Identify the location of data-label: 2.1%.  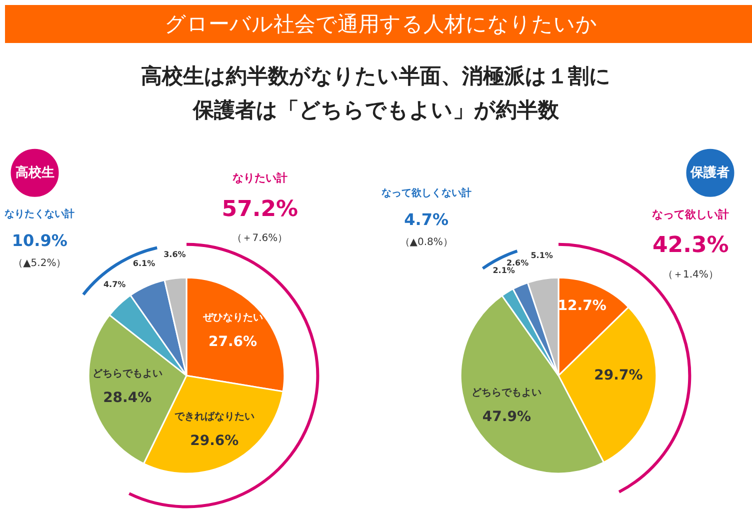
(503, 270).